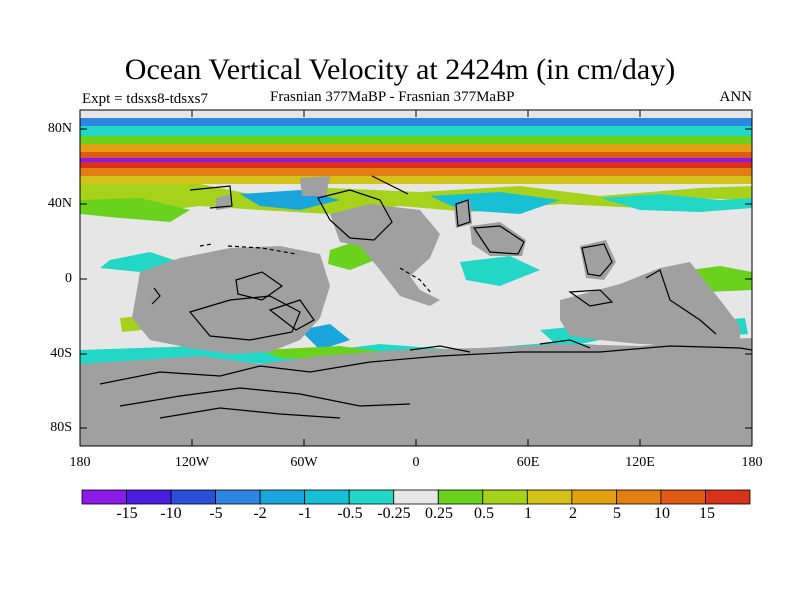  What do you see at coordinates (736, 97) in the screenshot?
I see `season-label: ANN` at bounding box center [736, 97].